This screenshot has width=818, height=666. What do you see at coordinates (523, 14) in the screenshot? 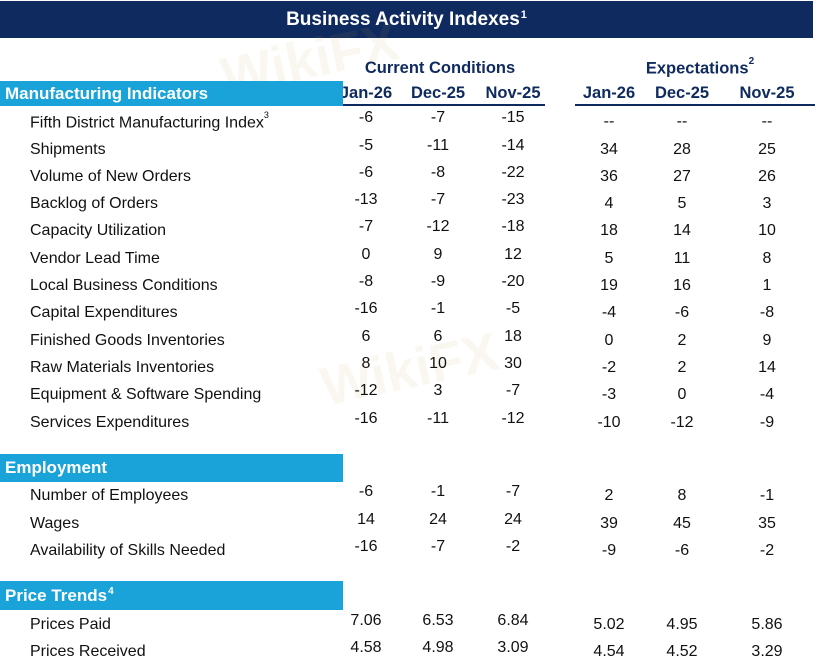
I see `title-footnote: 1` at bounding box center [523, 14].